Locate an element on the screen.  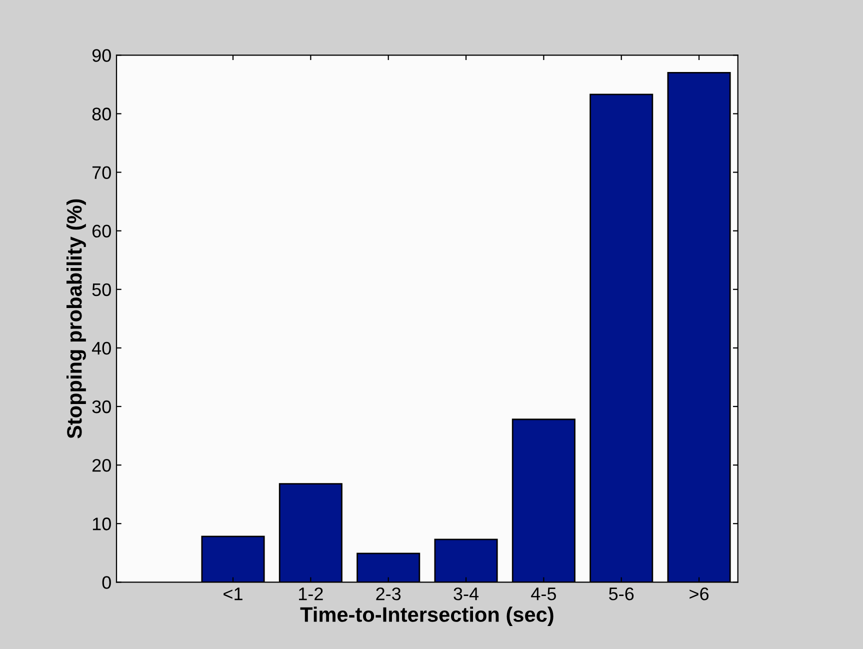
y-tick-label: 30 is located at coordinates (101, 407).